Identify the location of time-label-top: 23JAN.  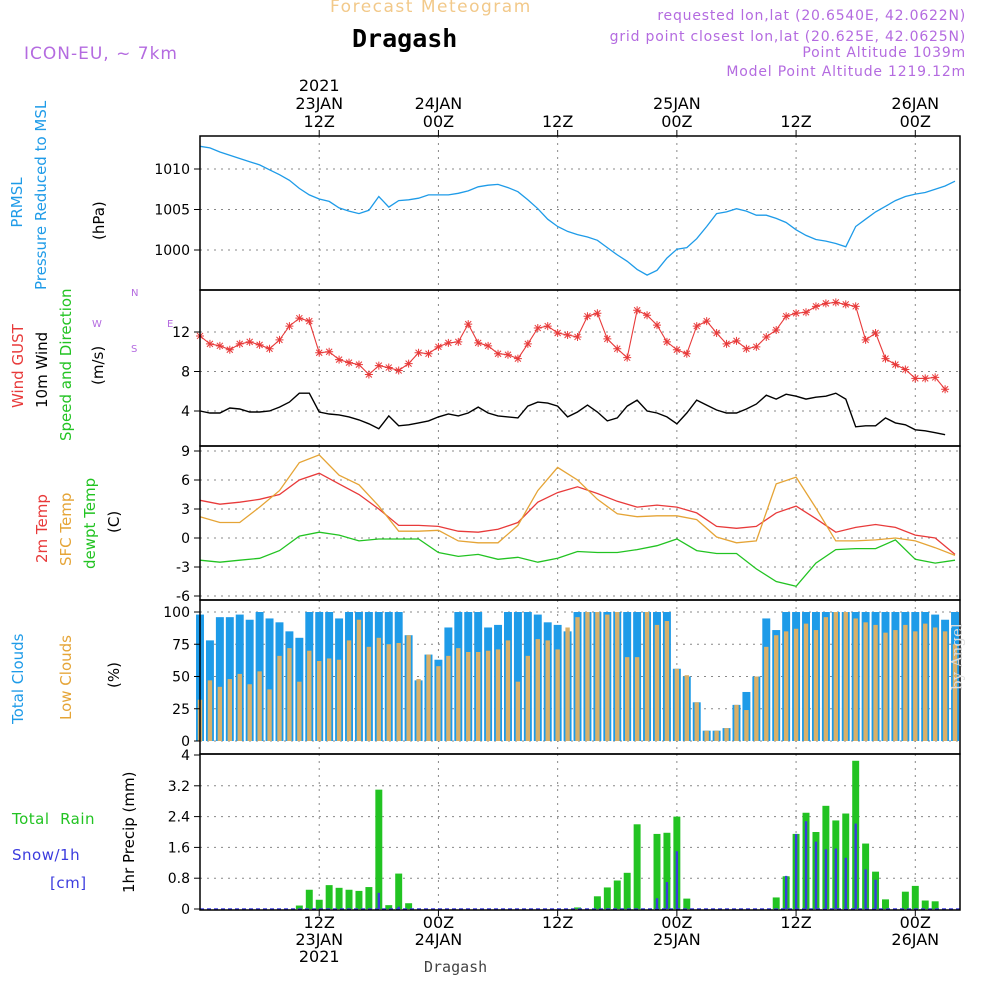
(319, 103).